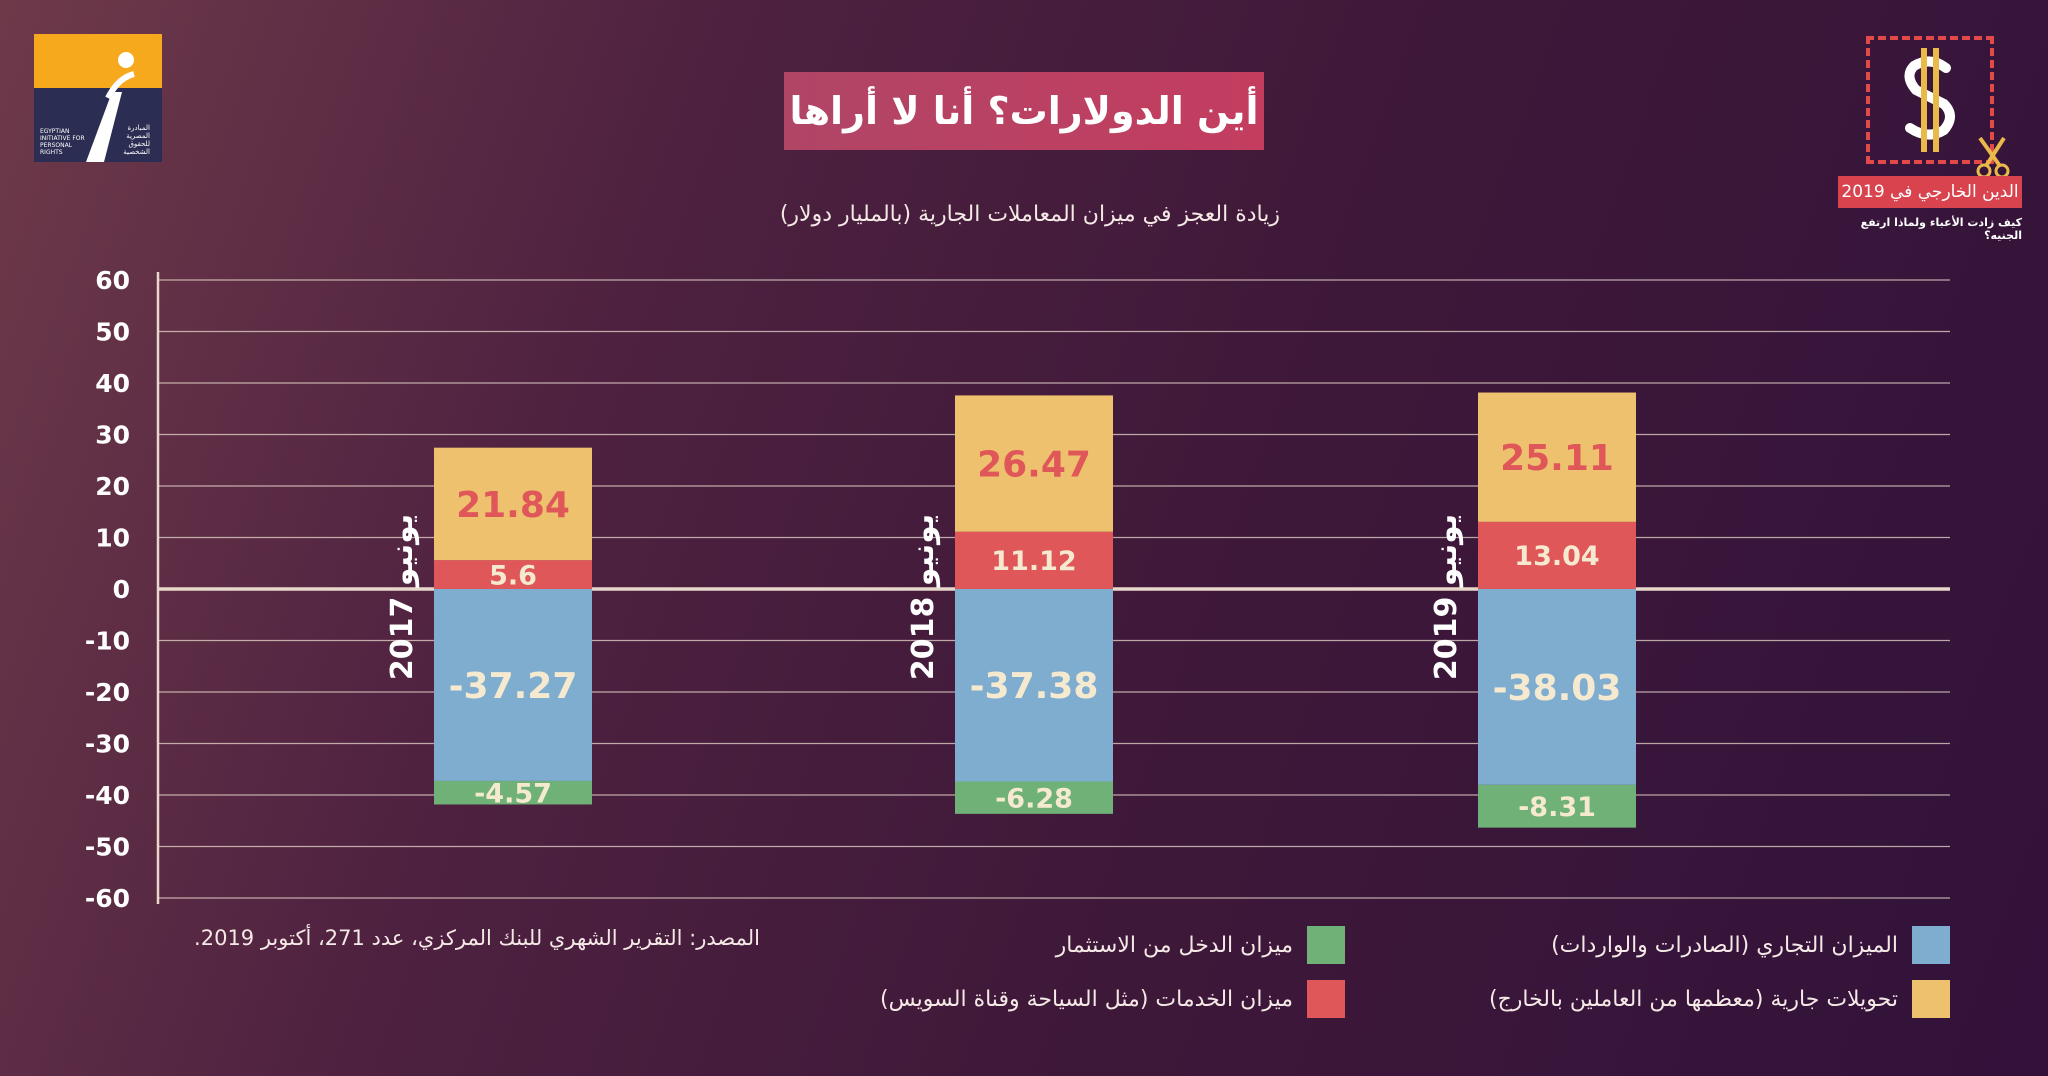 This screenshot has height=1076, width=2048. What do you see at coordinates (1326, 999) in the screenshot?
I see `legend-swatch-services` at bounding box center [1326, 999].